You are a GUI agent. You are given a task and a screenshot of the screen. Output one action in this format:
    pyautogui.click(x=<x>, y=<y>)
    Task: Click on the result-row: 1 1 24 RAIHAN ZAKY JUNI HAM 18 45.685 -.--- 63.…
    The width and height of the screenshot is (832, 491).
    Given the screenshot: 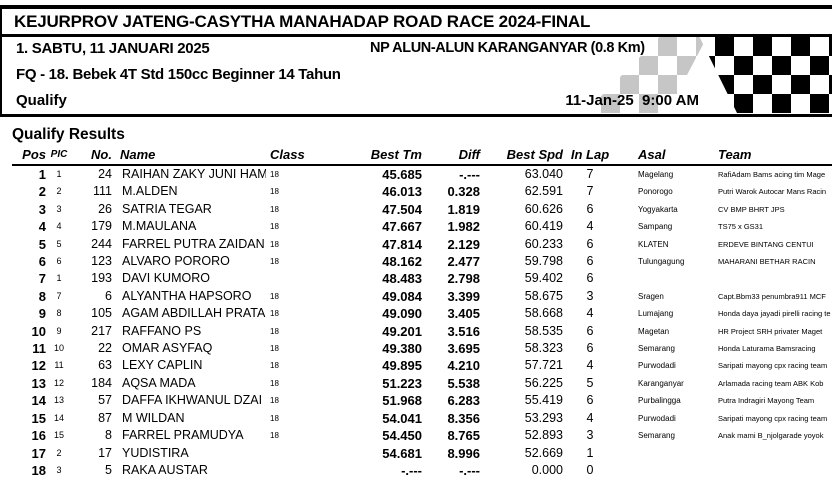 What is the action you would take?
    pyautogui.click(x=422, y=174)
    